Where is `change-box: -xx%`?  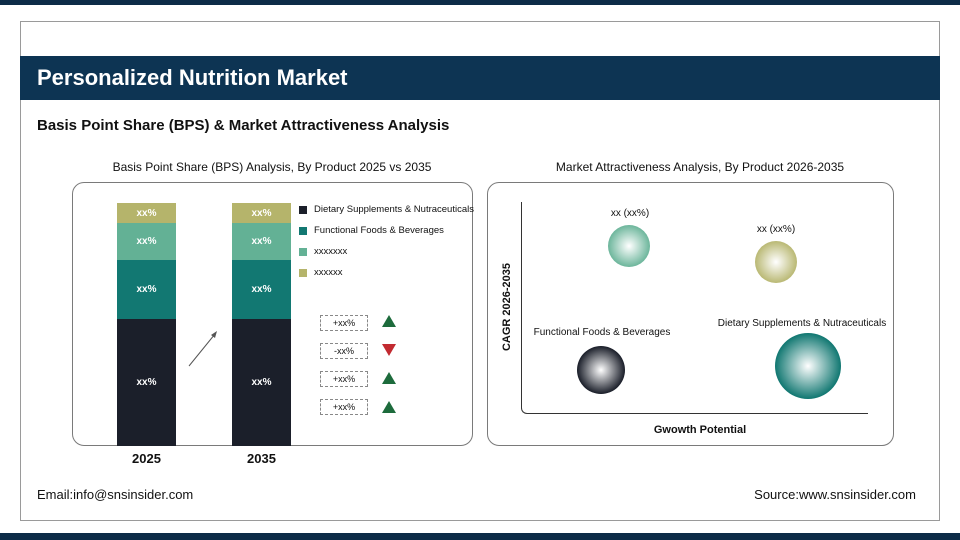
change-box: -xx% is located at coordinates (344, 351).